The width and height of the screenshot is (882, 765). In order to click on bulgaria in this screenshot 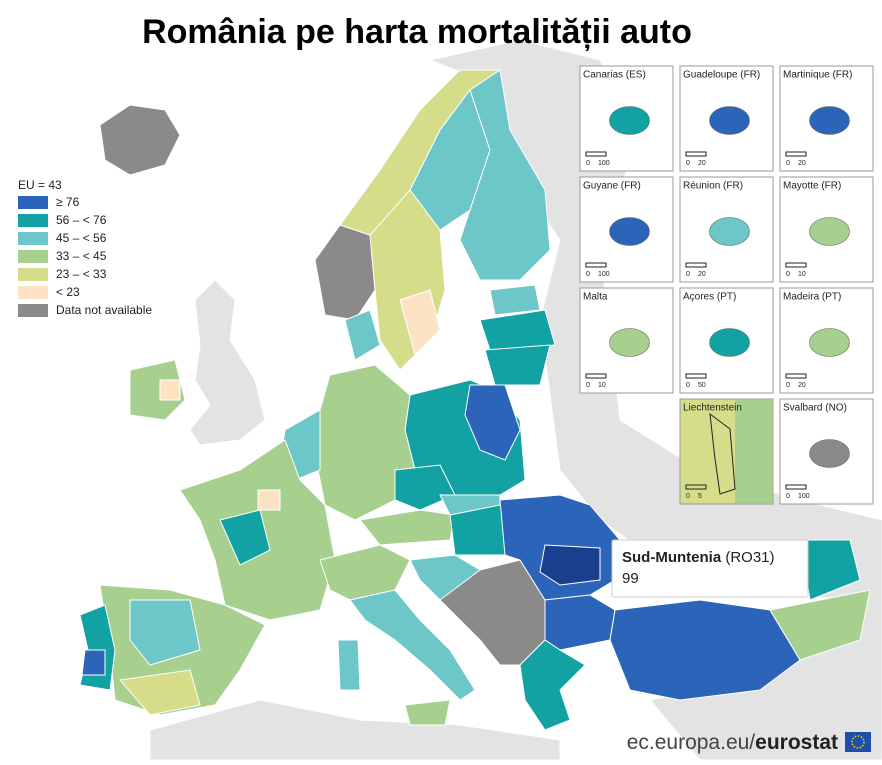, I will do `click(580, 622)`.